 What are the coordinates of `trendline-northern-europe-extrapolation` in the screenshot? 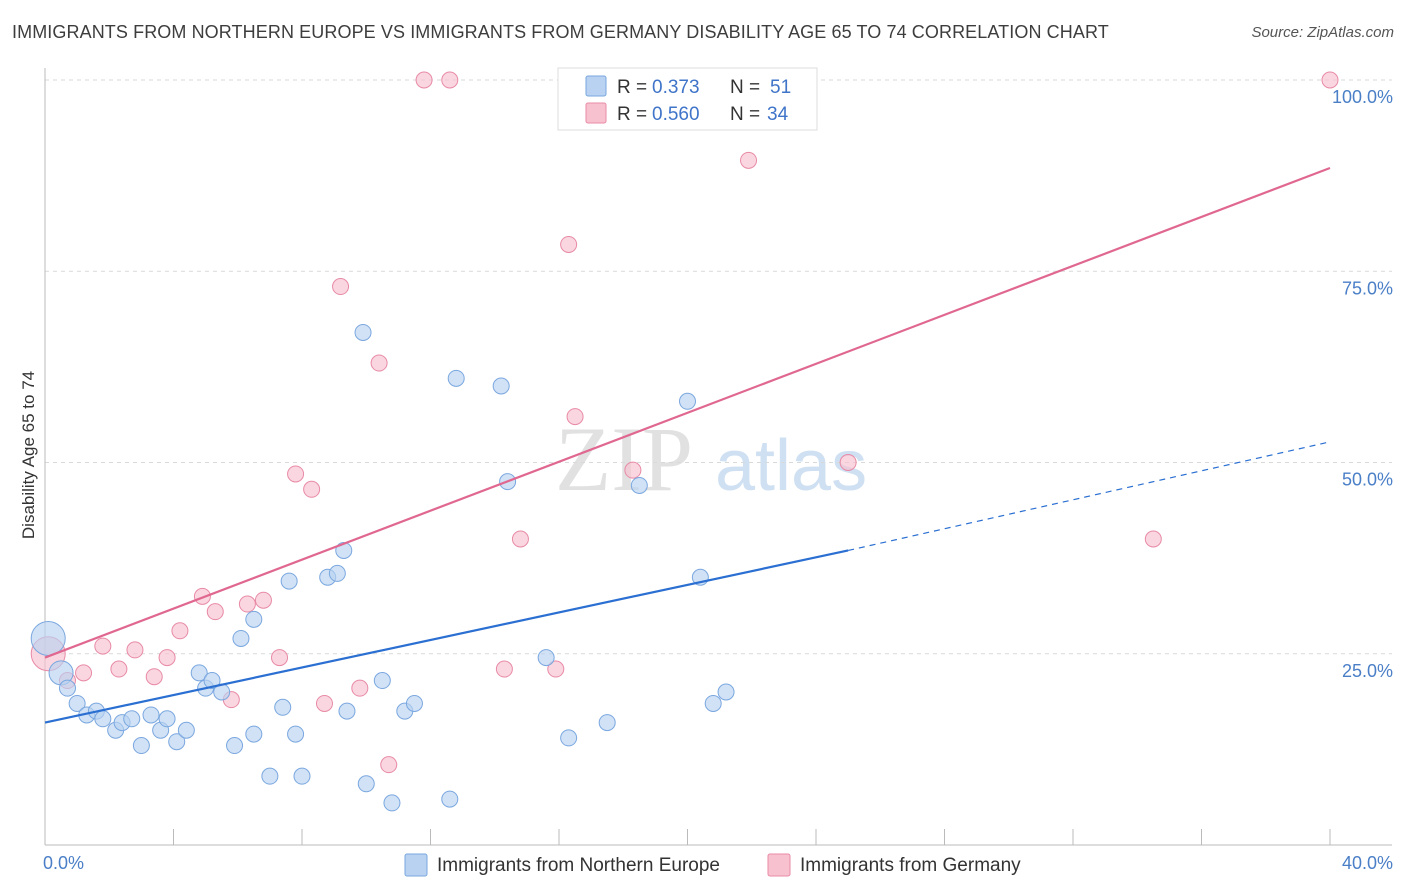 It's located at (1089, 496).